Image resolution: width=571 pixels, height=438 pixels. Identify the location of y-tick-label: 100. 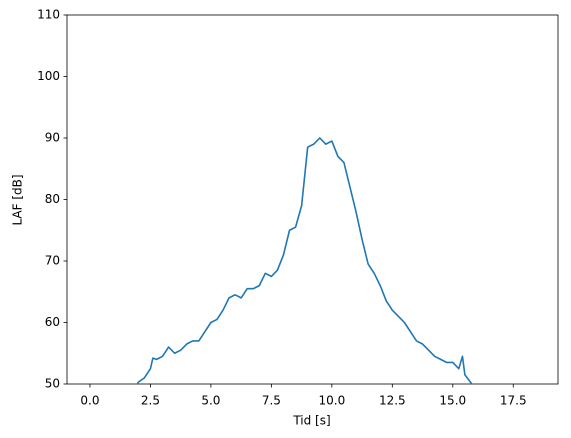
(48, 76).